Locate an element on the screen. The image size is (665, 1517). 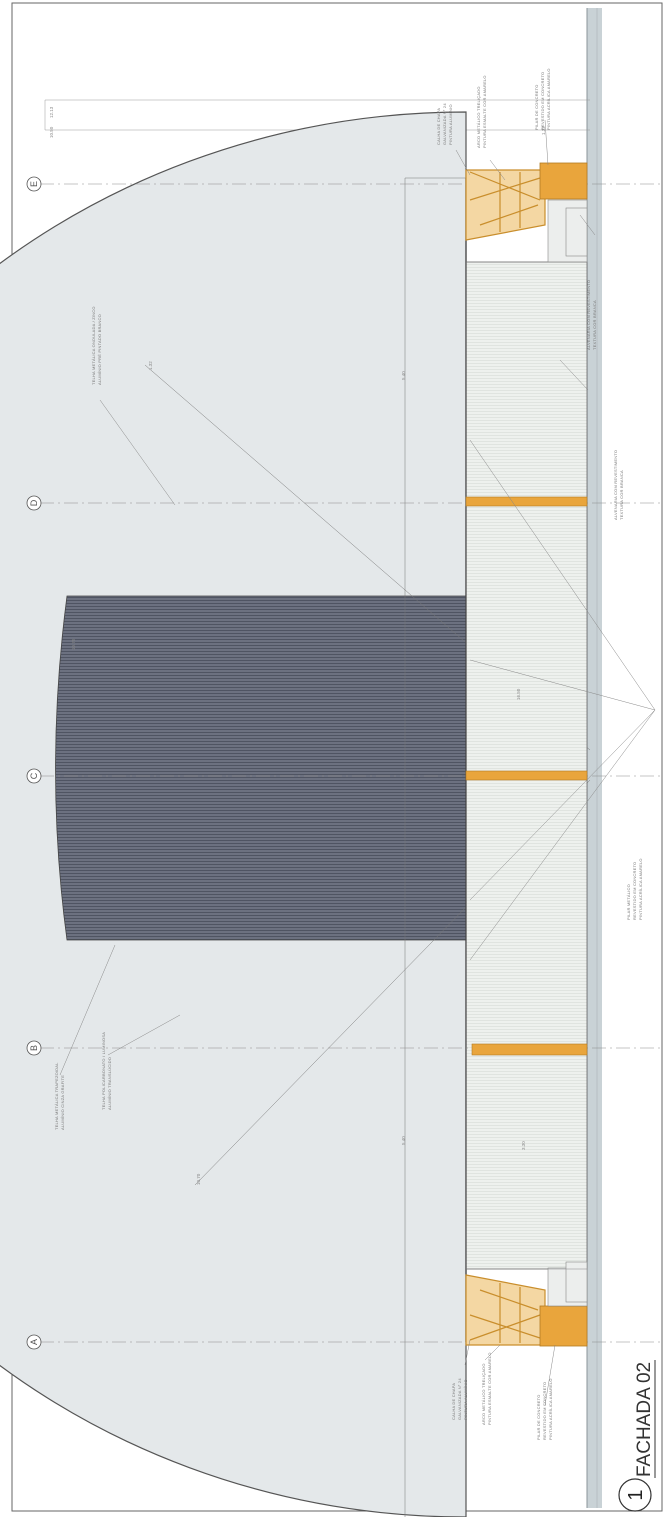
wall-edge-lines is located at coordinates (526, 765).